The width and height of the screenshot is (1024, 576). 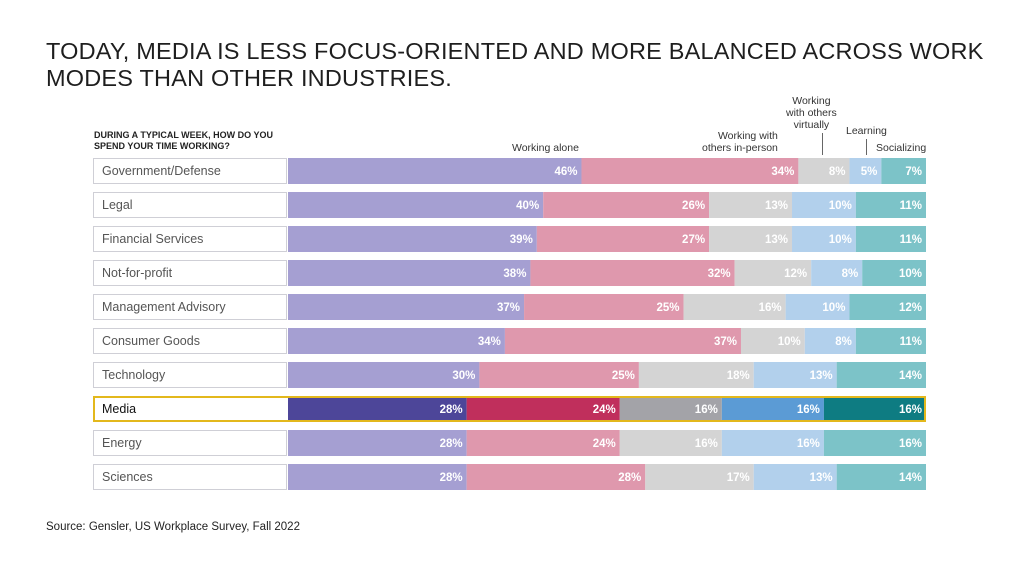 I want to click on legend-tick-learning, so click(x=866, y=147).